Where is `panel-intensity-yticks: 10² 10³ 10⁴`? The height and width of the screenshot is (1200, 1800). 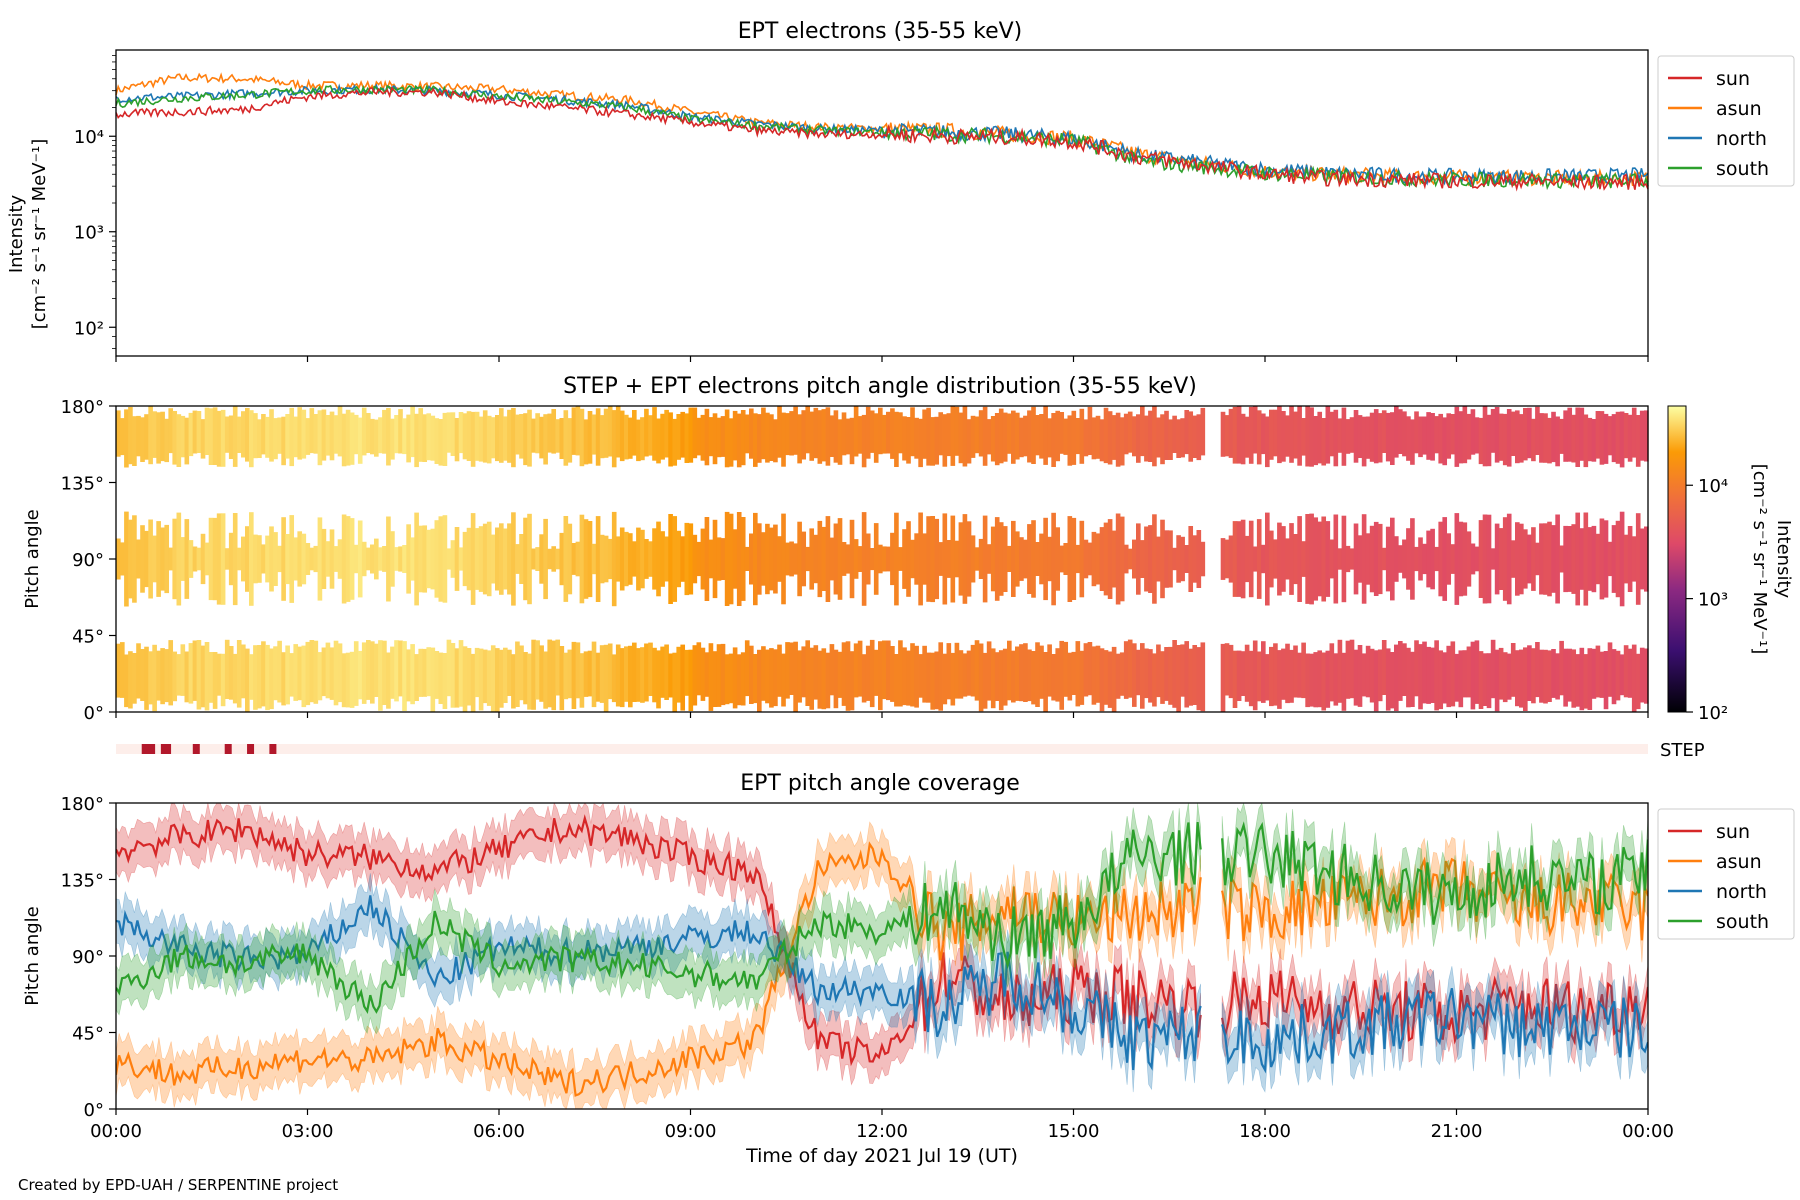 panel-intensity-yticks: 10² 10³ 10⁴ is located at coordinates (95, 202).